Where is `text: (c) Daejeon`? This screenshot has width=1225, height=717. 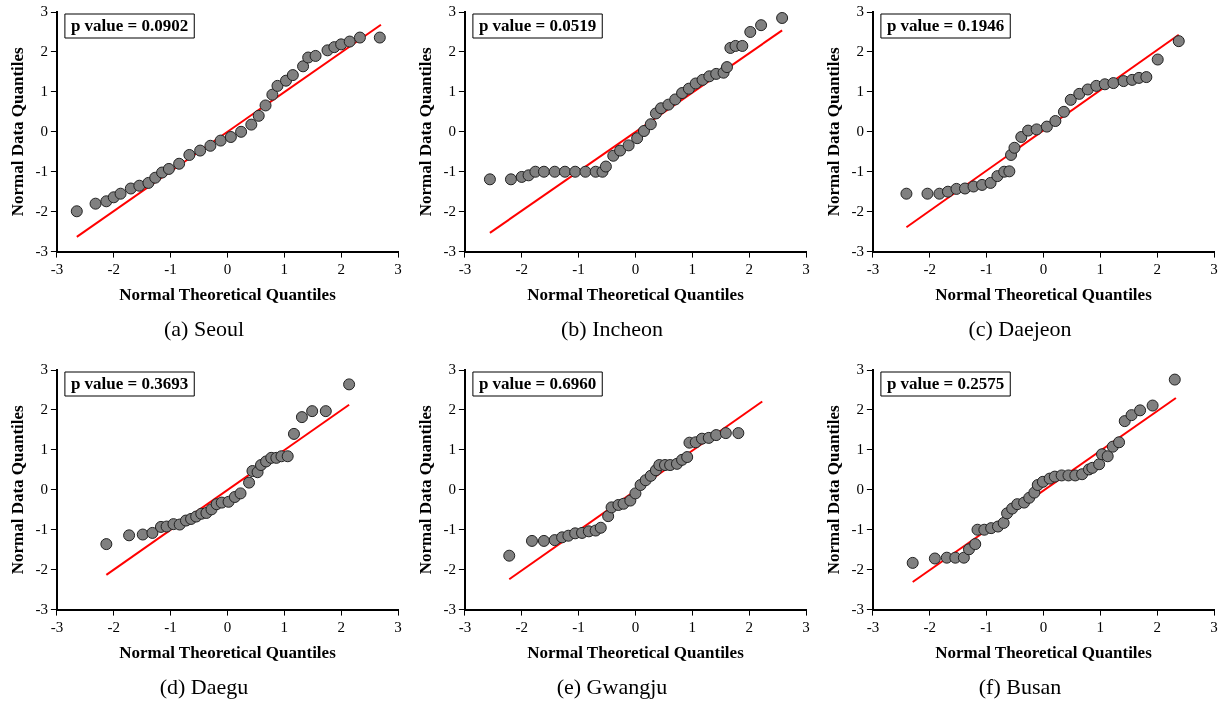
text: (c) Daejeon is located at coordinates (1020, 329).